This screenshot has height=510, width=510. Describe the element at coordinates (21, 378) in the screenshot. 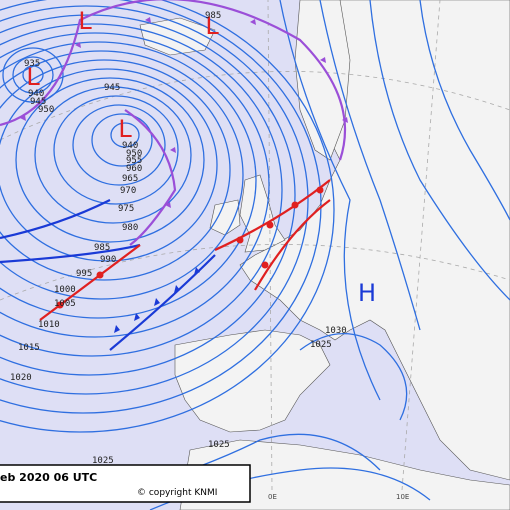

I see `isobar-label: 1020` at that location.